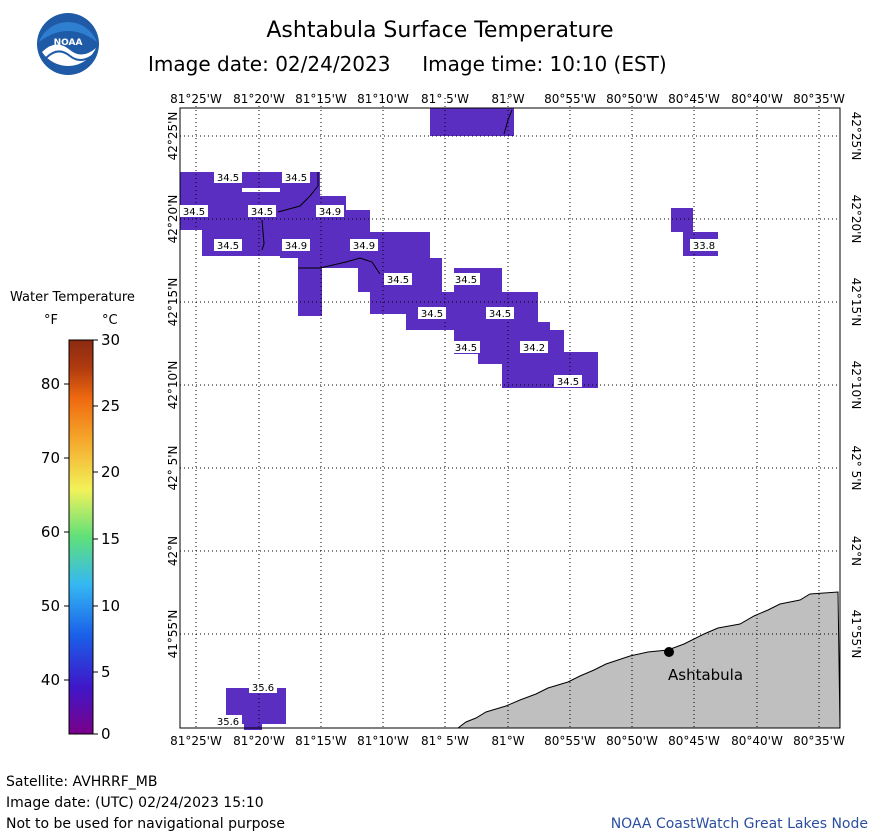 This screenshot has width=880, height=840. What do you see at coordinates (440, 30) in the screenshot?
I see `page-title: Ashtabula Surface Temperature` at bounding box center [440, 30].